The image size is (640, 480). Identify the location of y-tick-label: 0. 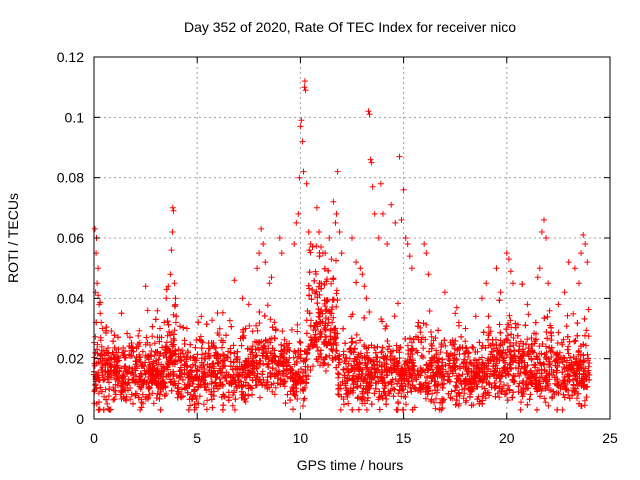
(80, 419).